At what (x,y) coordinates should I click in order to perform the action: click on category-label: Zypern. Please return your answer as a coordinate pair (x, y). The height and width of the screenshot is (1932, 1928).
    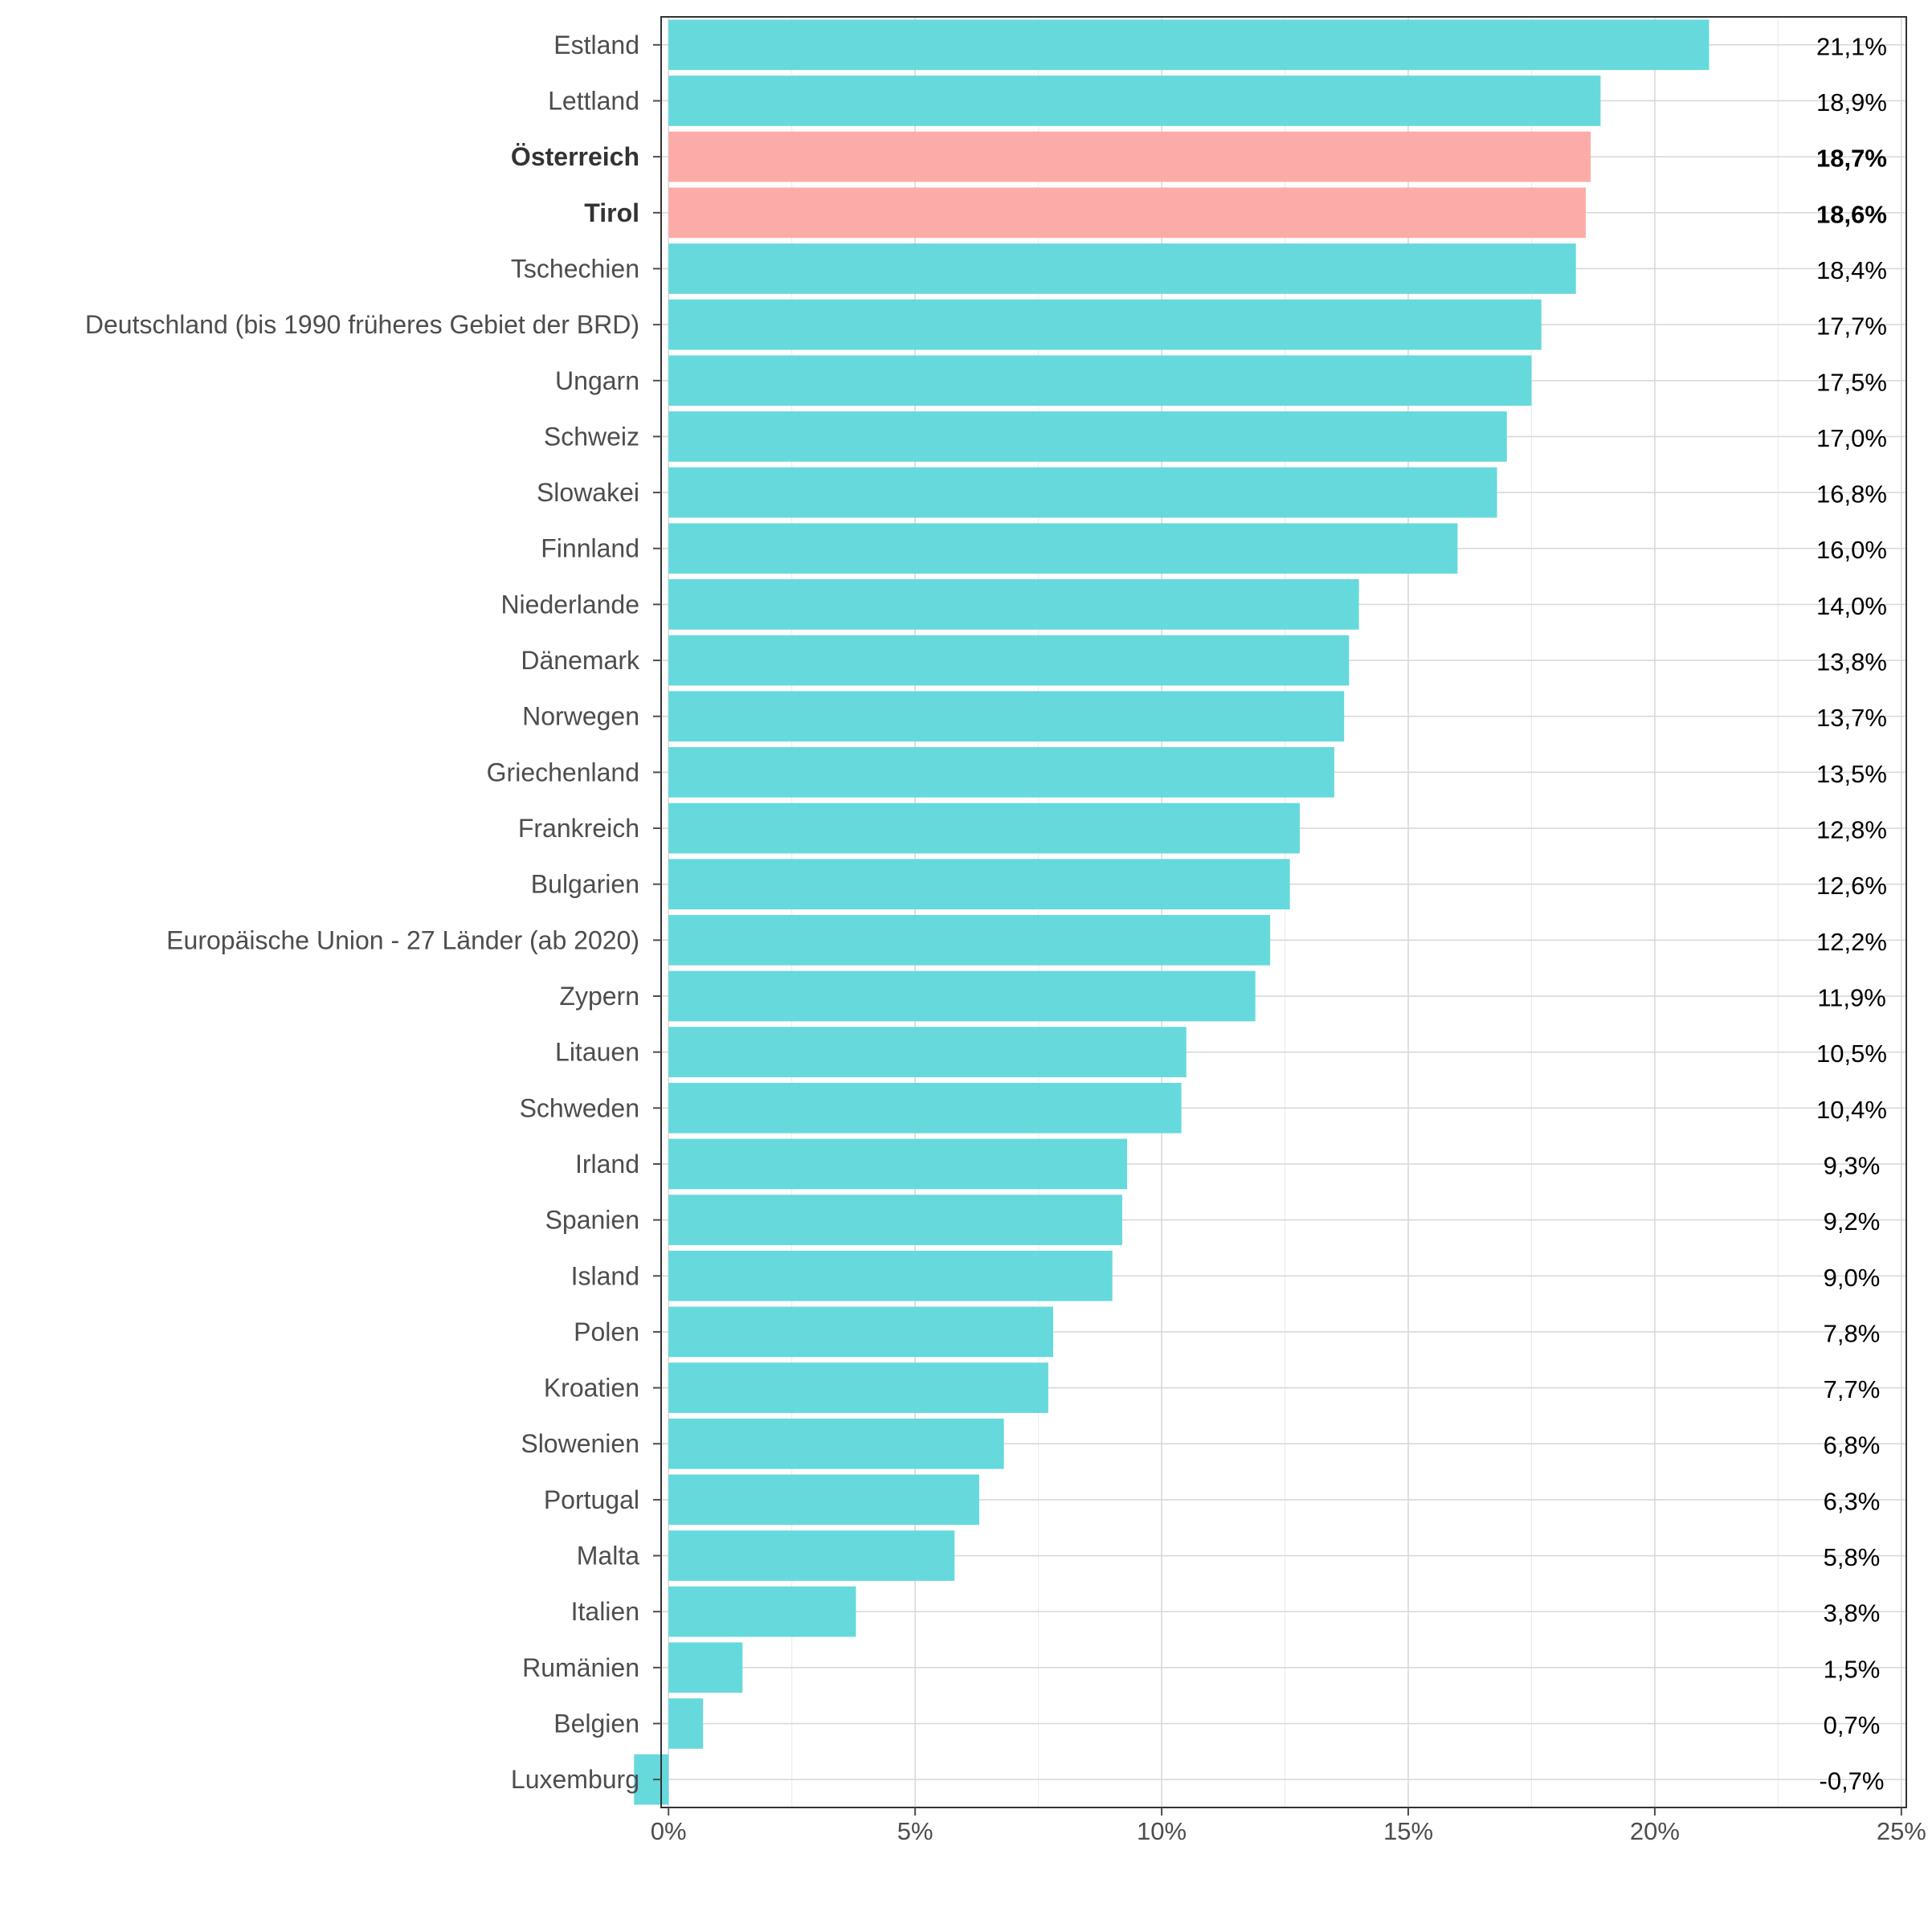
    Looking at the image, I should click on (599, 997).